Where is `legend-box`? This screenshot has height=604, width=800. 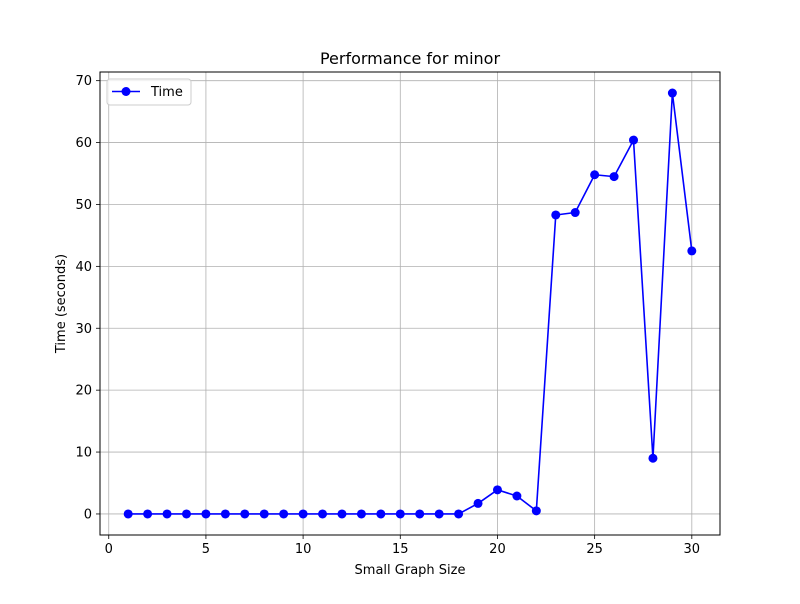
legend-box is located at coordinates (149, 92).